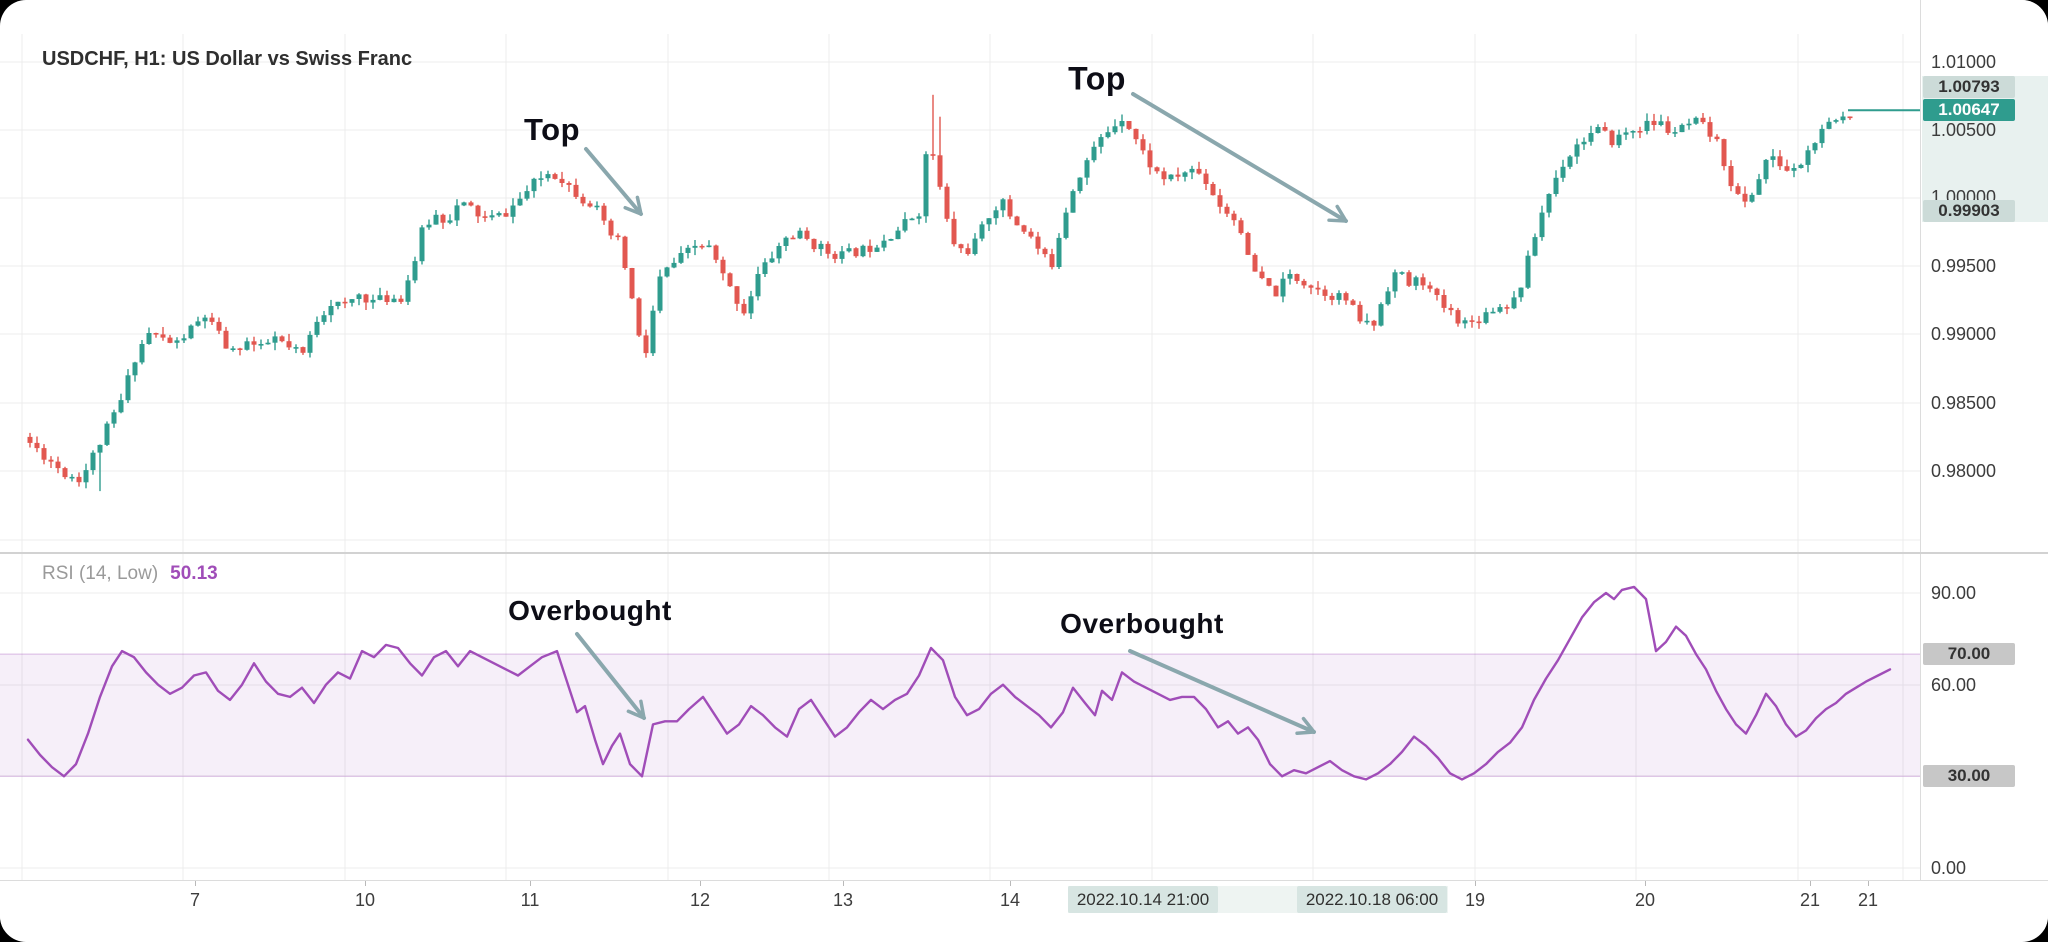 Image resolution: width=2048 pixels, height=942 pixels. What do you see at coordinates (1645, 900) in the screenshot?
I see `time-tick-label: 20` at bounding box center [1645, 900].